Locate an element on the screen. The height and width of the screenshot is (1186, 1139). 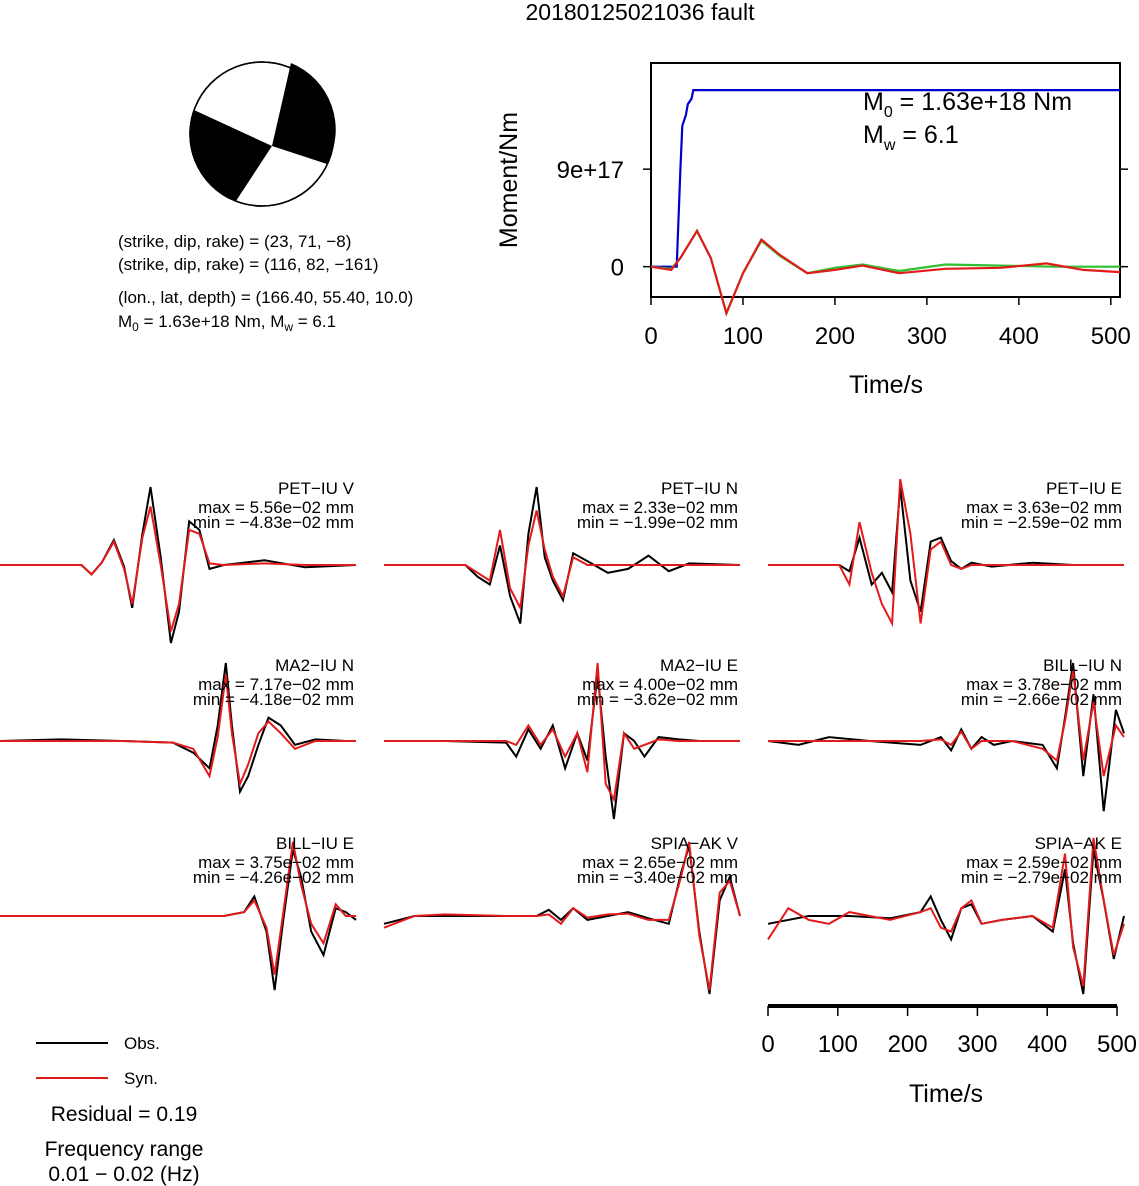
station-name: MA2−IU E is located at coordinates (699, 665).